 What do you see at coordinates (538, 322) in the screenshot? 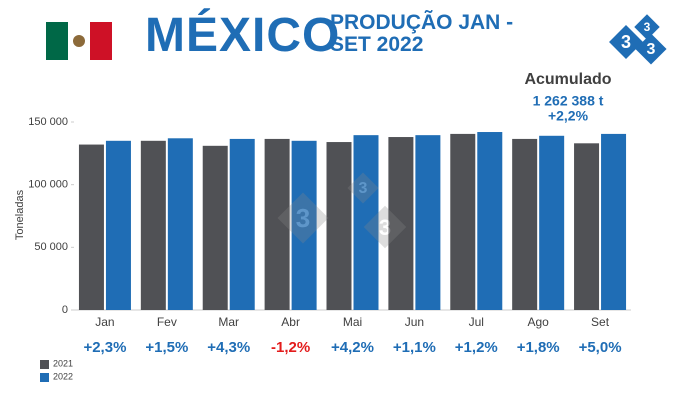
I see `x-tick-label: Ago` at bounding box center [538, 322].